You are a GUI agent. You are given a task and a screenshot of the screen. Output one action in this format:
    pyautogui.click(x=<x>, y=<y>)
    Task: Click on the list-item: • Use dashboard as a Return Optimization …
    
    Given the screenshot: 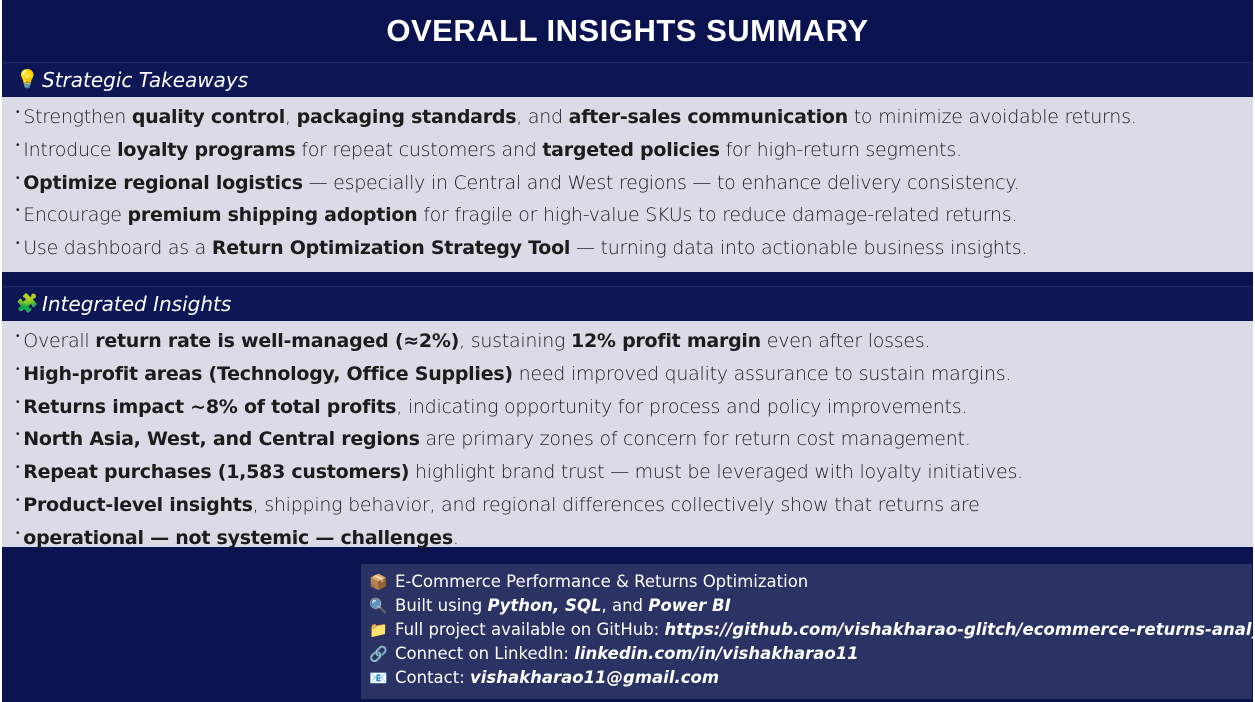 What is the action you would take?
    pyautogui.click(x=634, y=246)
    